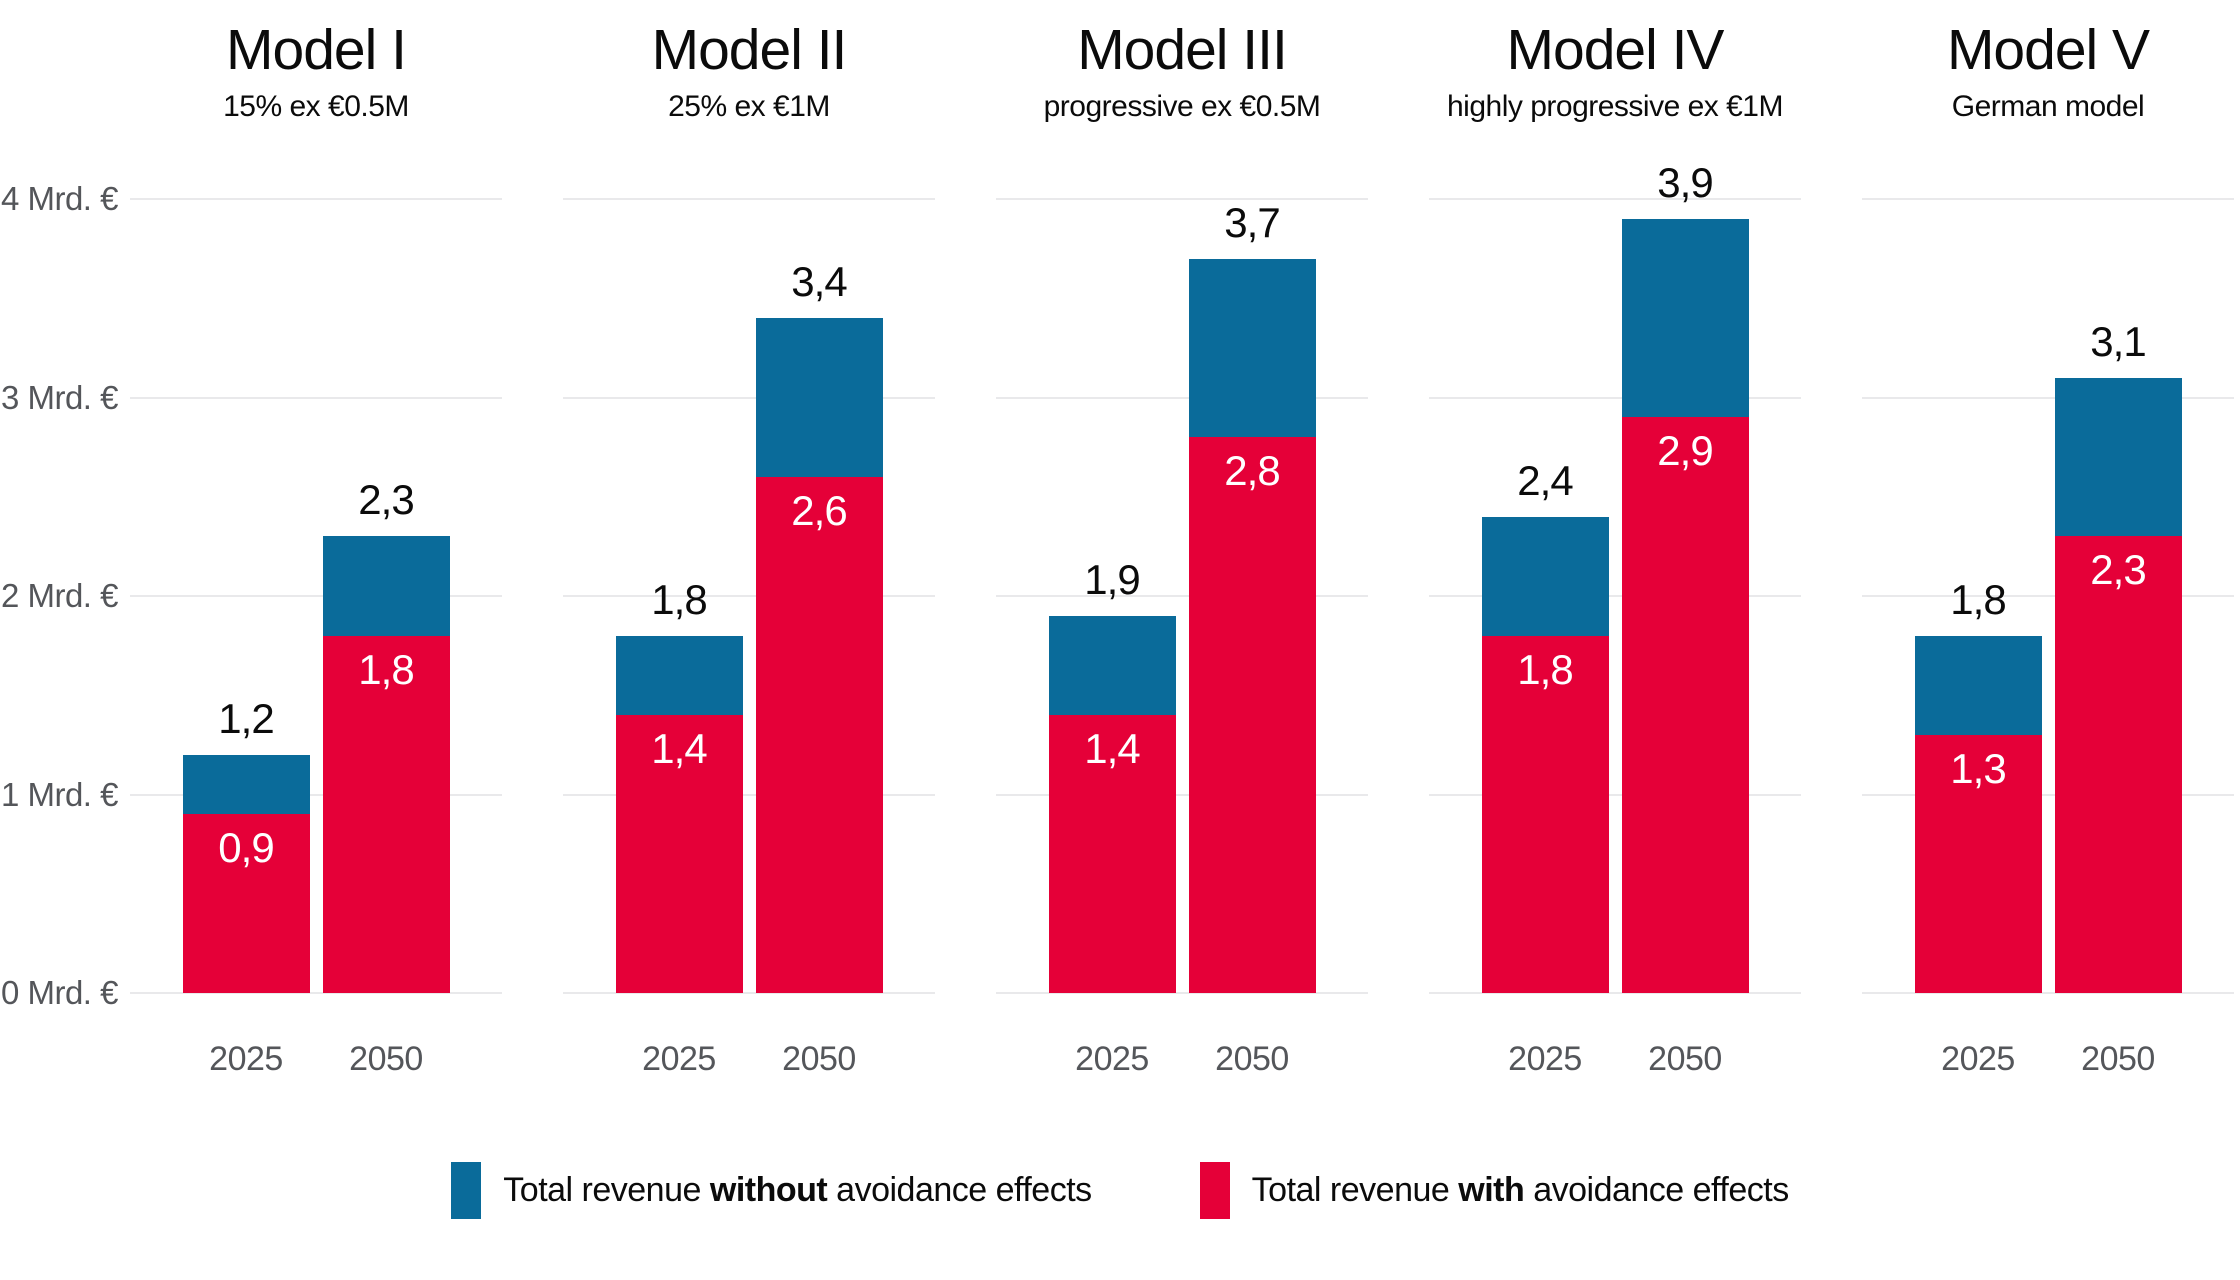 This screenshot has height=1280, width=2240. I want to click on legend-swatch-blue-icon, so click(466, 1190).